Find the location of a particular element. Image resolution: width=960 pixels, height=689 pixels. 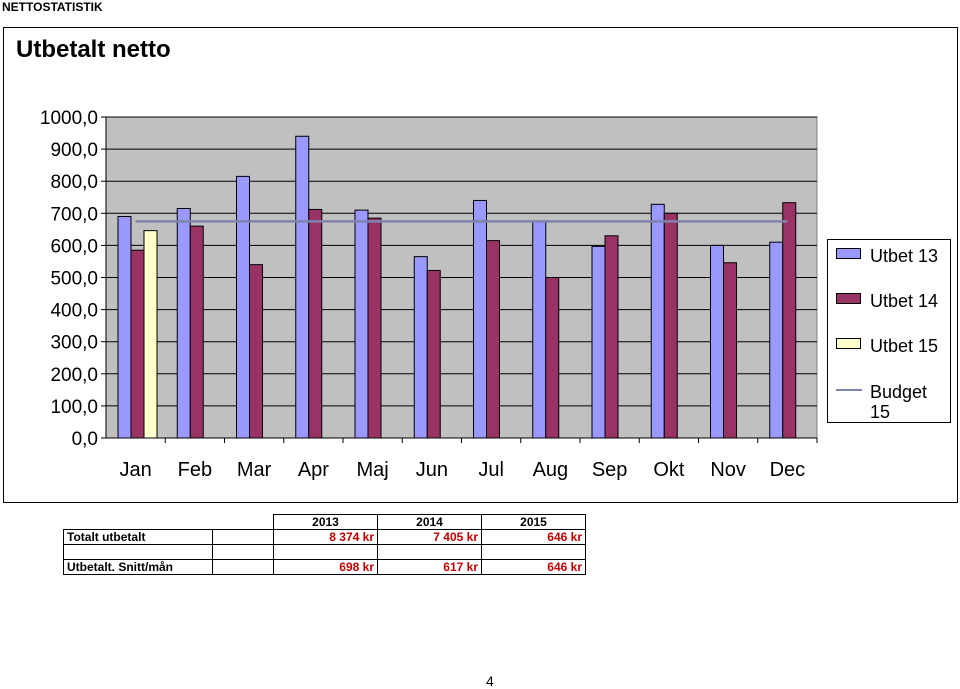

bar-utbet13-mar is located at coordinates (243, 307).